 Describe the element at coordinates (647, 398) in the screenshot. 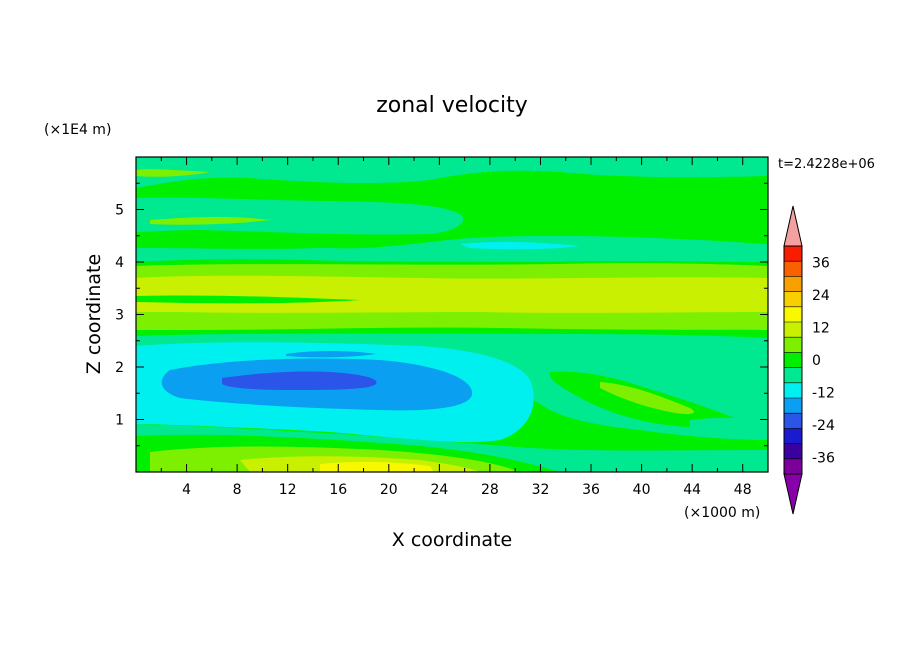

I see `contour-right-lime-tongue` at that location.